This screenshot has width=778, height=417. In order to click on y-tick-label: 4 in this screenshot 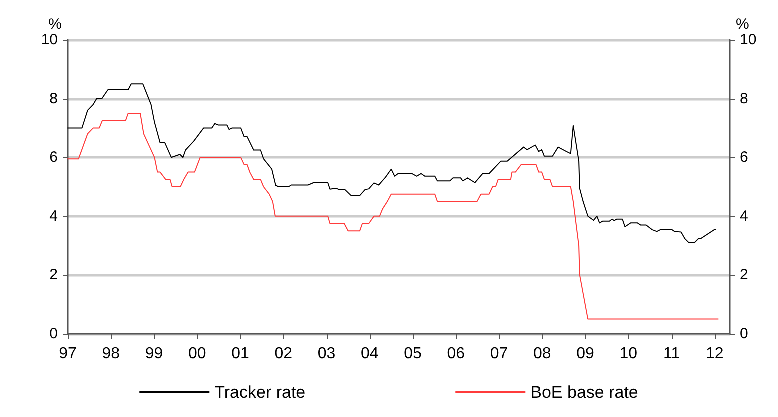, I will do `click(54, 216)`.